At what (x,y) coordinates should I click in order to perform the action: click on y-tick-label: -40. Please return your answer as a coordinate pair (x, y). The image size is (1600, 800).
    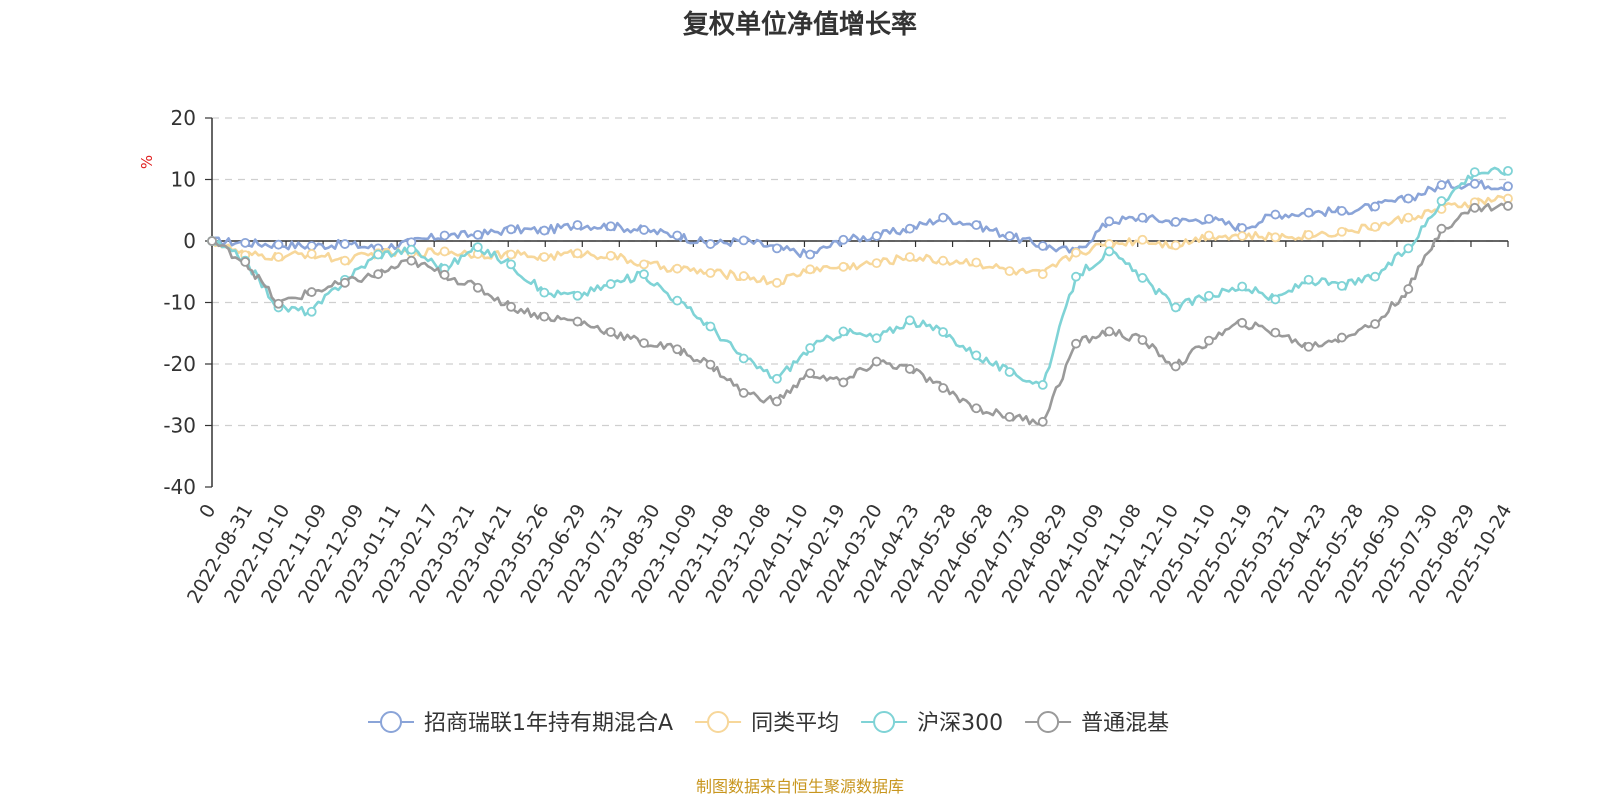
    Looking at the image, I should click on (179, 487).